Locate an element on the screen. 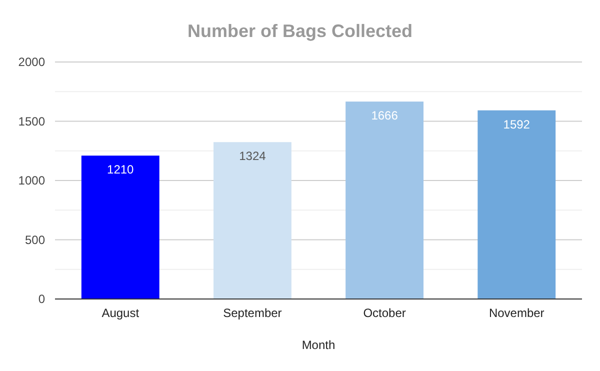 The image size is (600, 371). y-tick-label: 0 is located at coordinates (42, 299).